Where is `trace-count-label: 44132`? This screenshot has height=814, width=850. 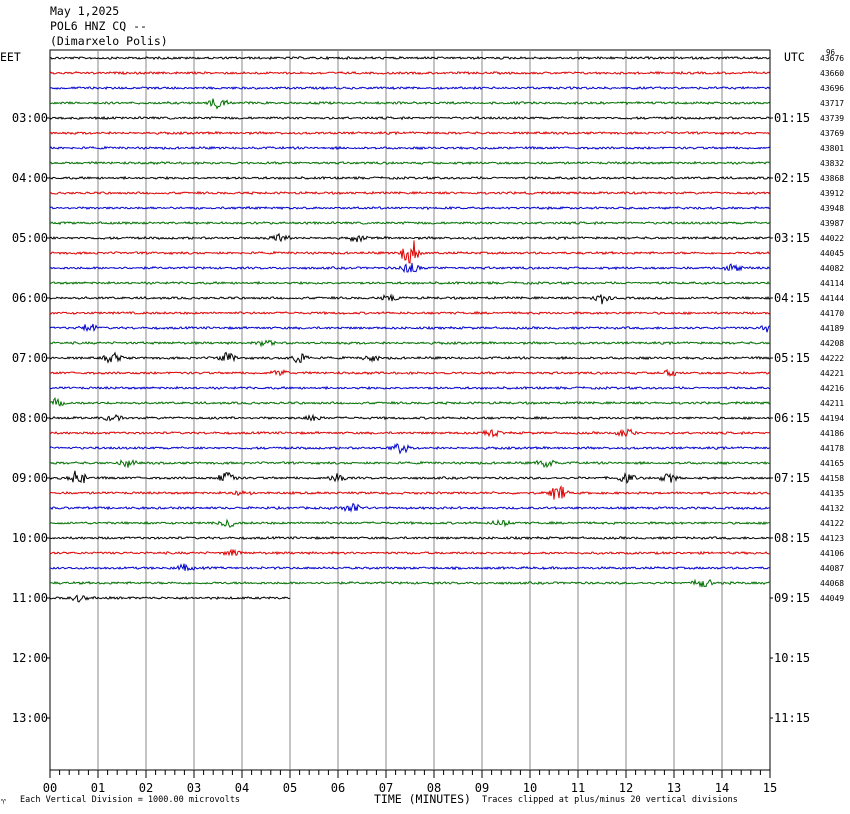 trace-count-label: 44132 is located at coordinates (832, 508).